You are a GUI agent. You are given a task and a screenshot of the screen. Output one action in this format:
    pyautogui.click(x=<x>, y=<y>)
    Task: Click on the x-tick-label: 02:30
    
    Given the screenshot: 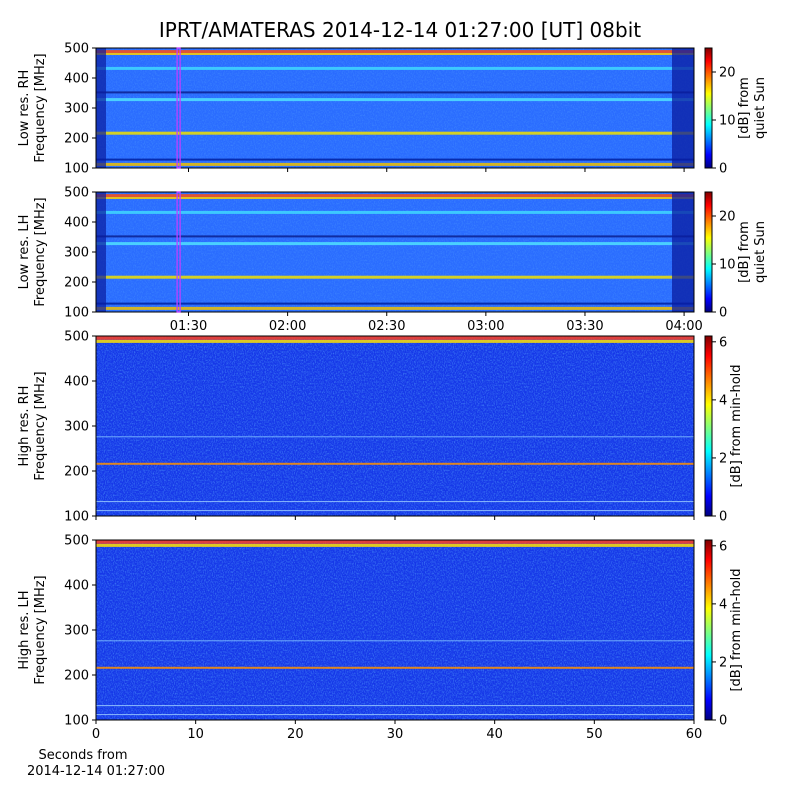 What is the action you would take?
    pyautogui.click(x=386, y=326)
    